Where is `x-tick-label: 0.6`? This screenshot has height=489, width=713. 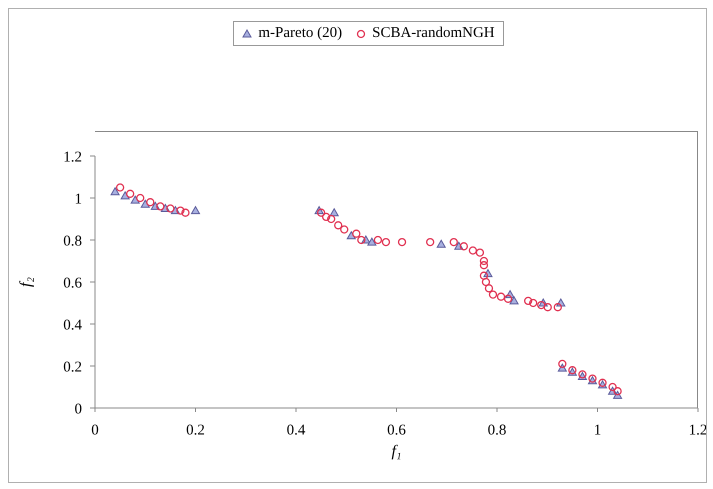
x-tick-label: 0.6 is located at coordinates (396, 430).